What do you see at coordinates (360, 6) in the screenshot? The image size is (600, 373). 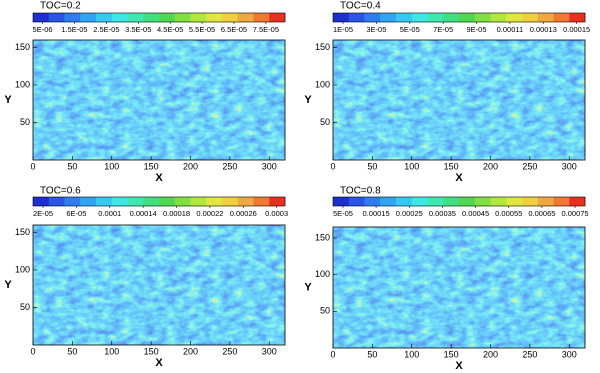 I see `panel-title: TOC=0.4` at bounding box center [360, 6].